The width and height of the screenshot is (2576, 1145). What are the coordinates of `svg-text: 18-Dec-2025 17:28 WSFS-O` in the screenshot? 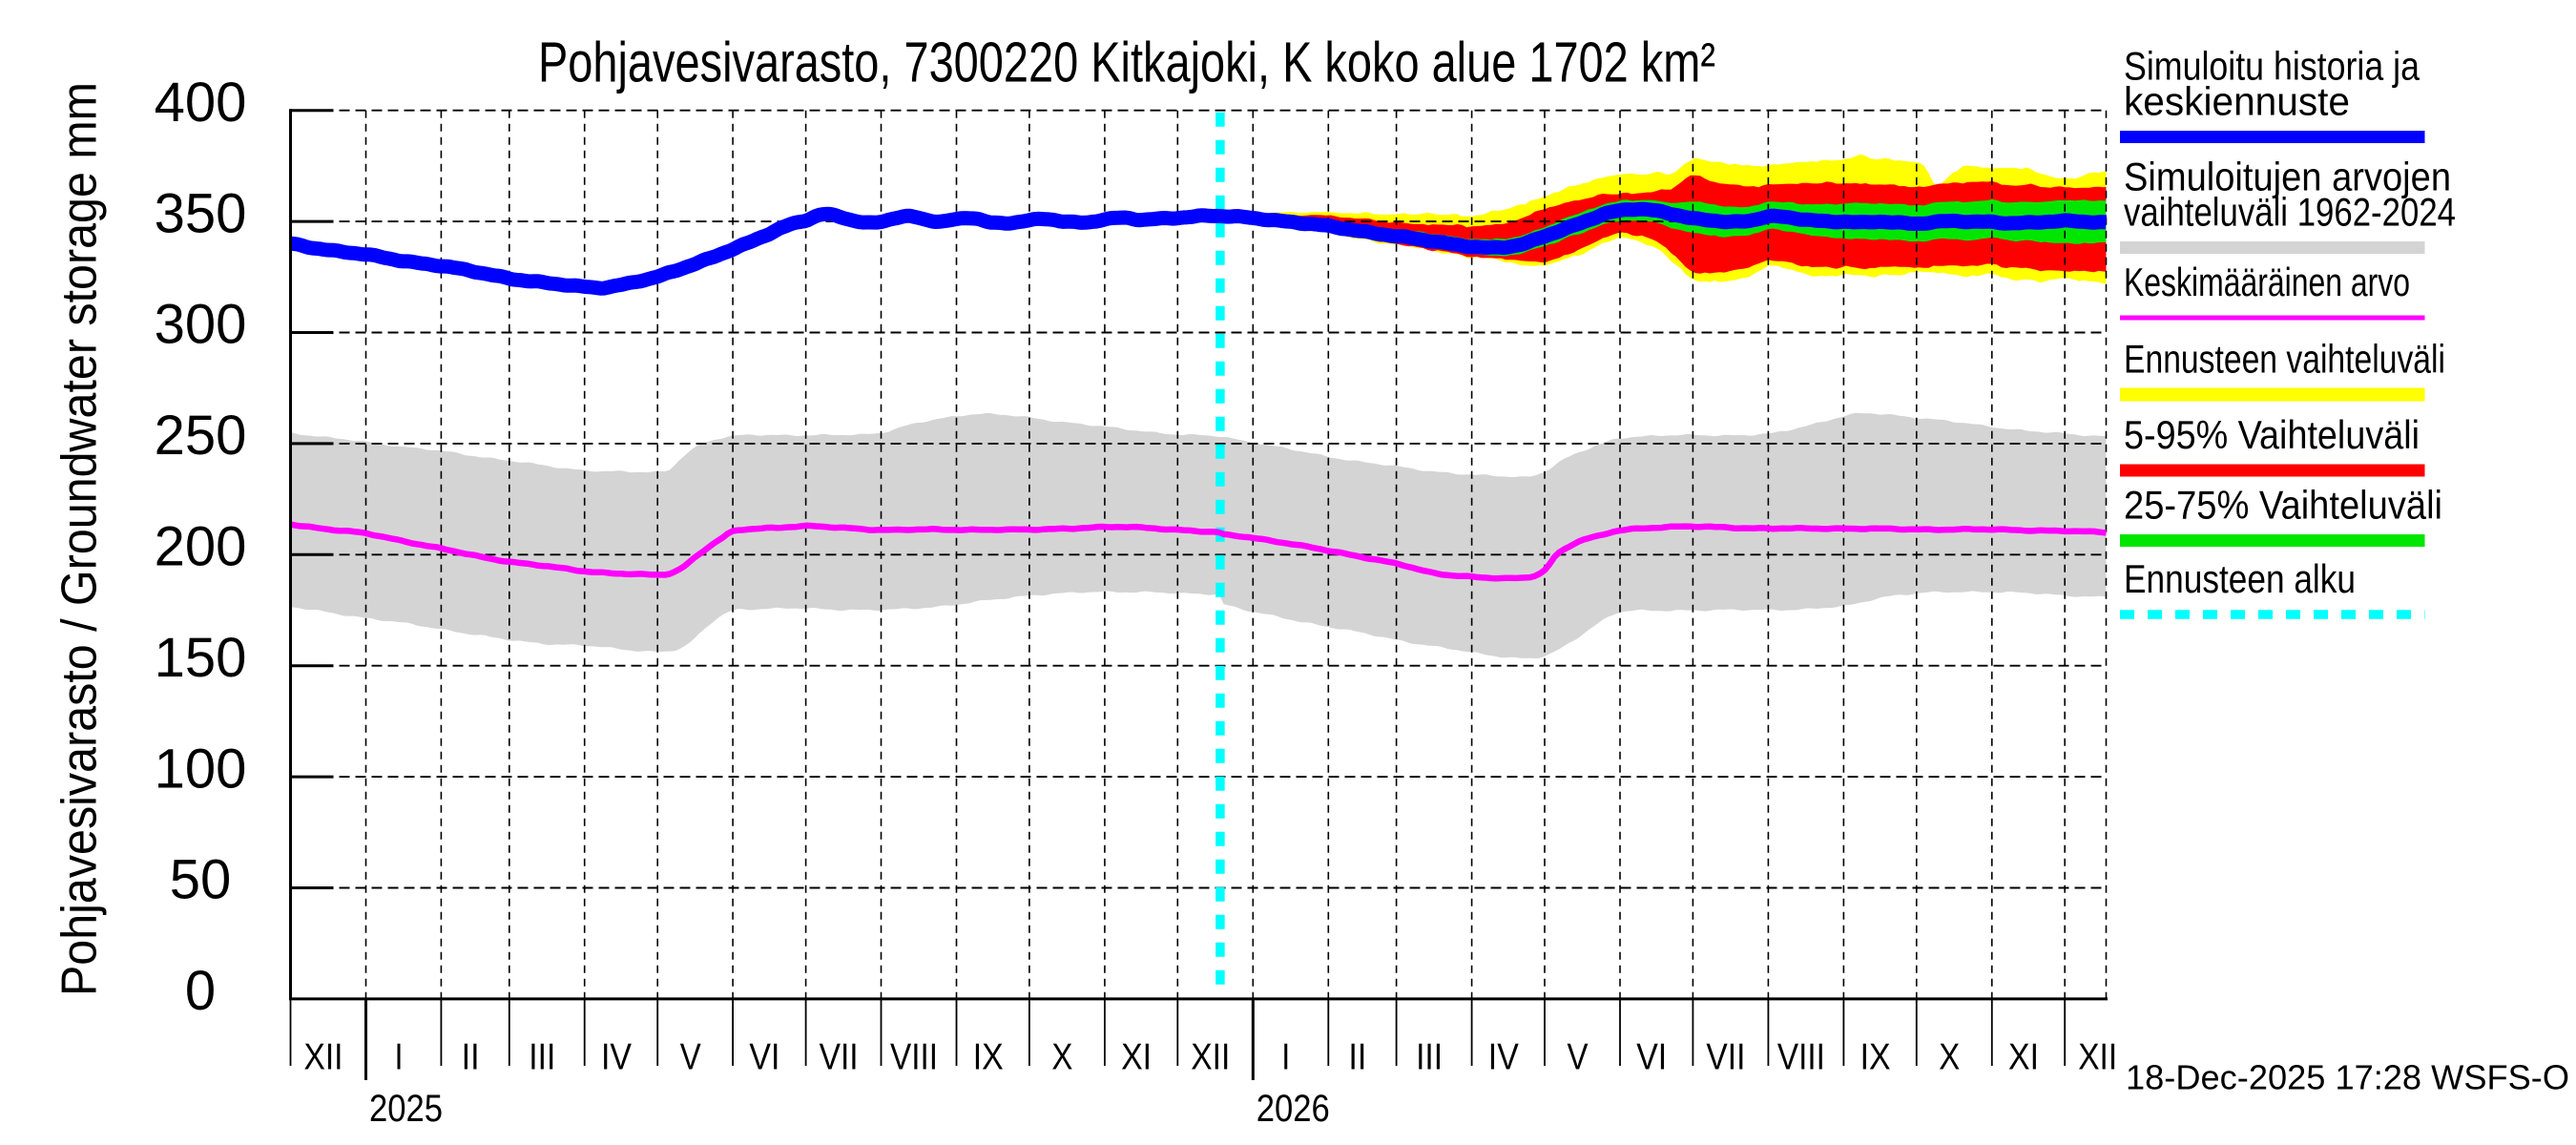 It's located at (2347, 1077).